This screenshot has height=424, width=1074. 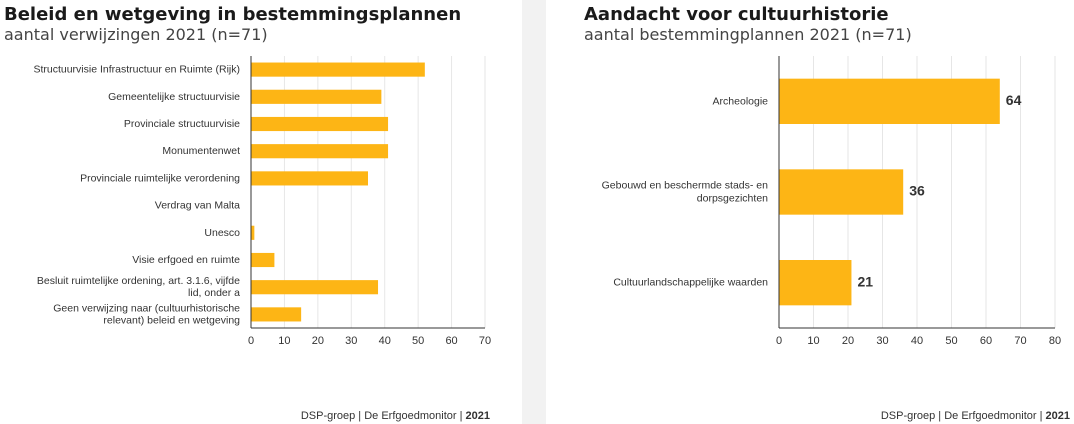 I want to click on right-chart-x-tick-label: 10, so click(x=813, y=341).